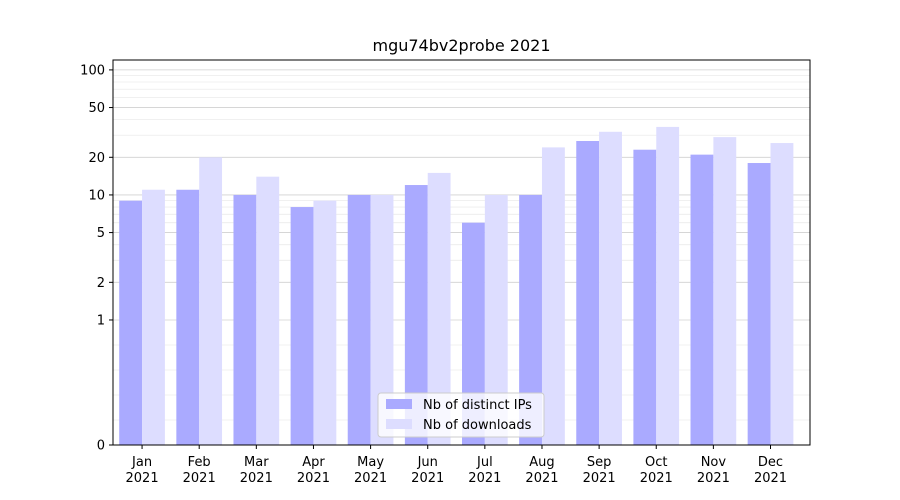  What do you see at coordinates (477, 425) in the screenshot?
I see `legend-label-downloads: Nb of downloads` at bounding box center [477, 425].